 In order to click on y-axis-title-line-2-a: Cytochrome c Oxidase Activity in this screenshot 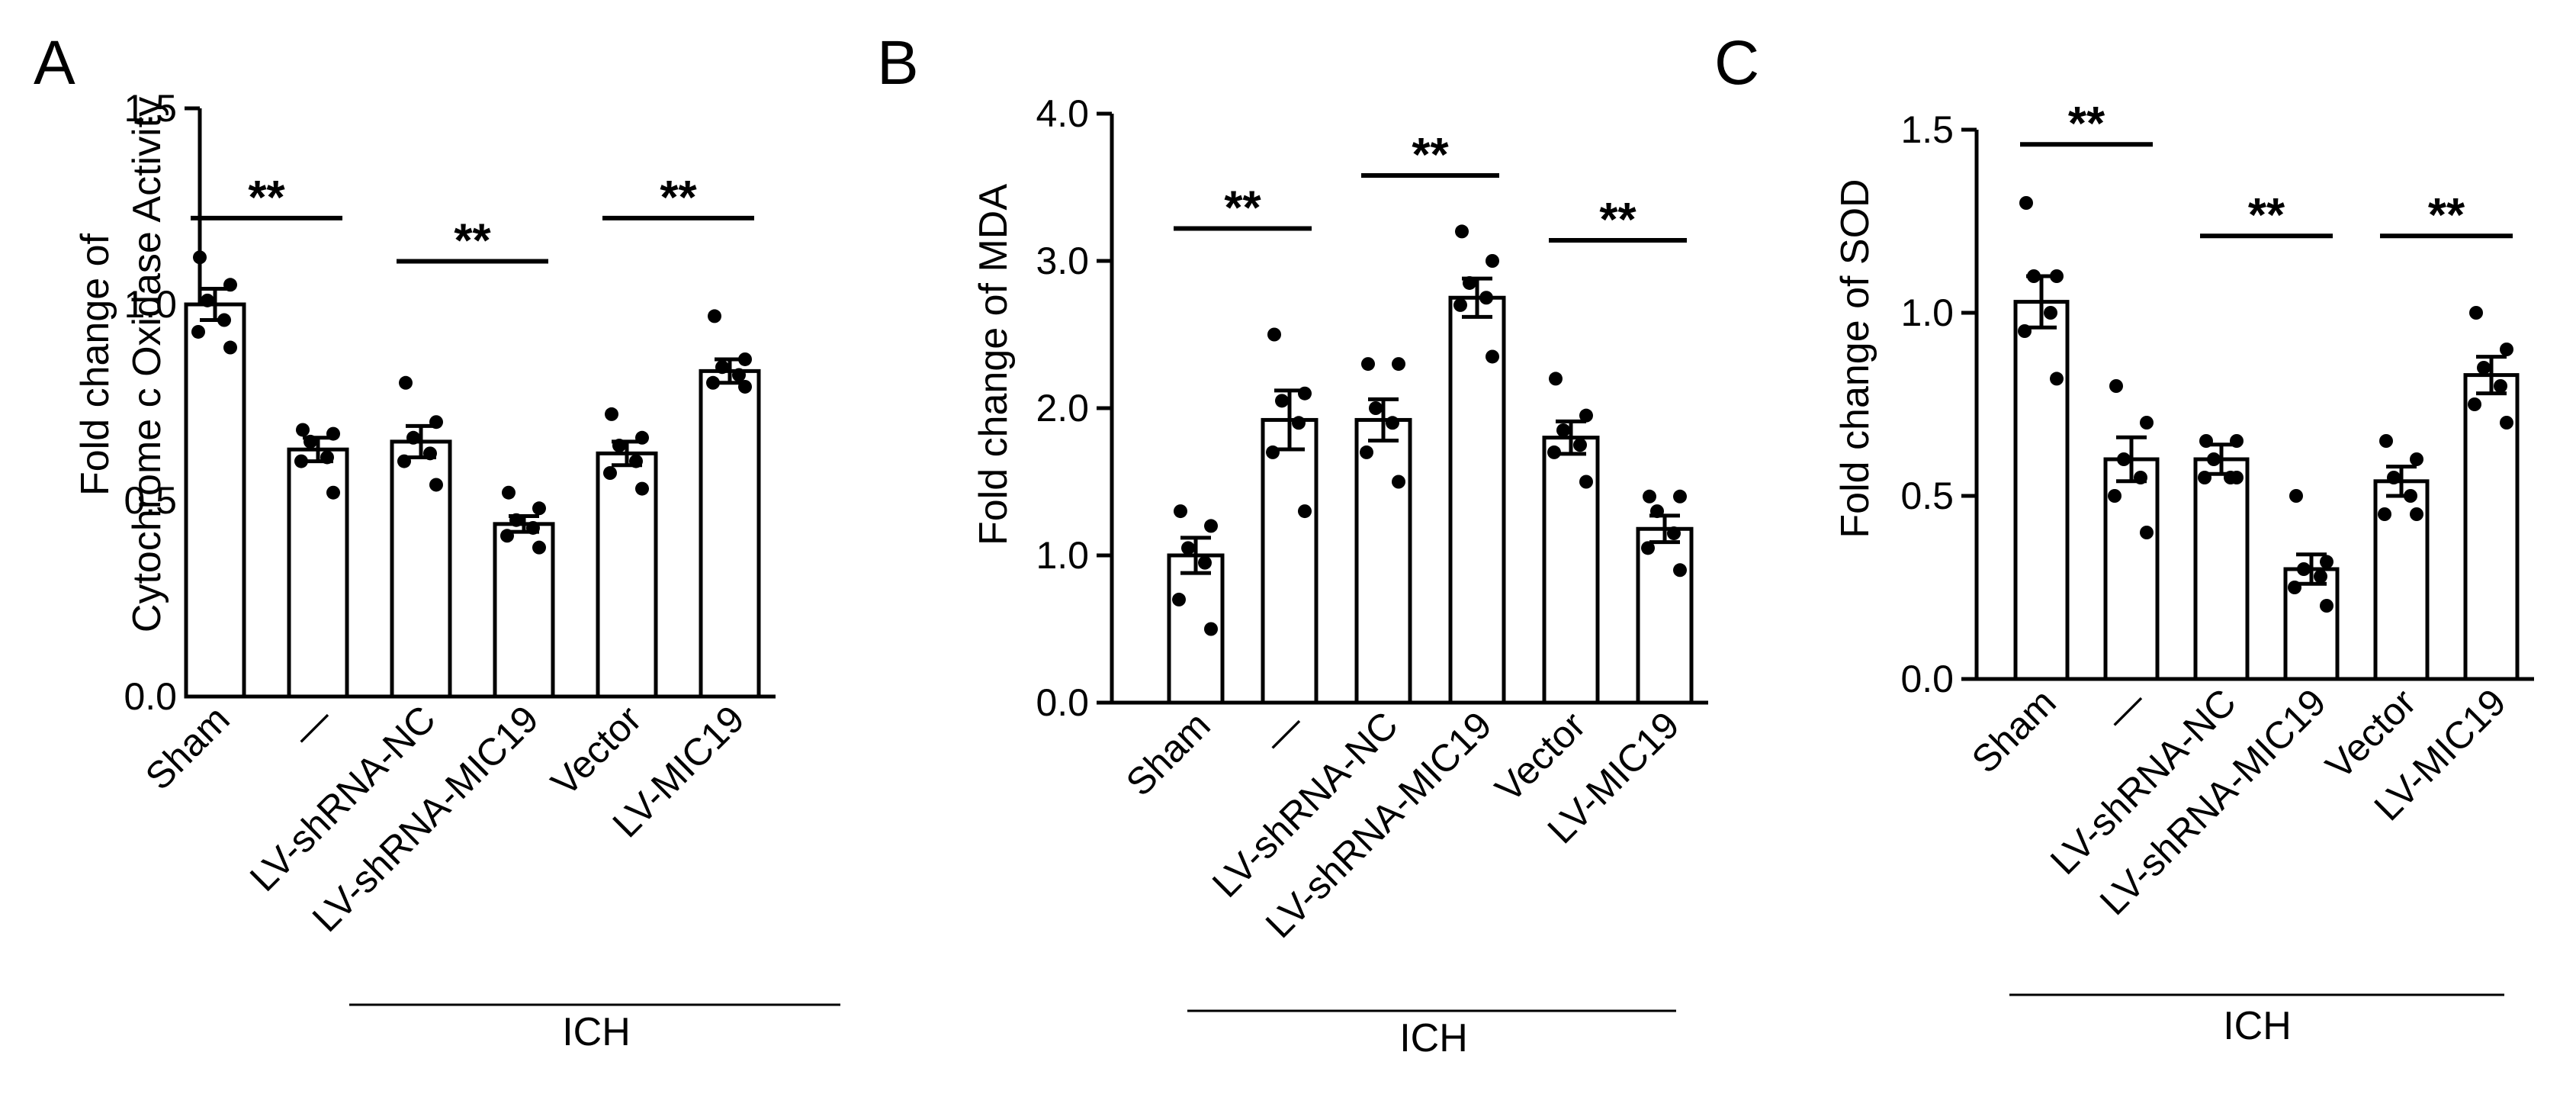, I will do `click(147, 364)`.